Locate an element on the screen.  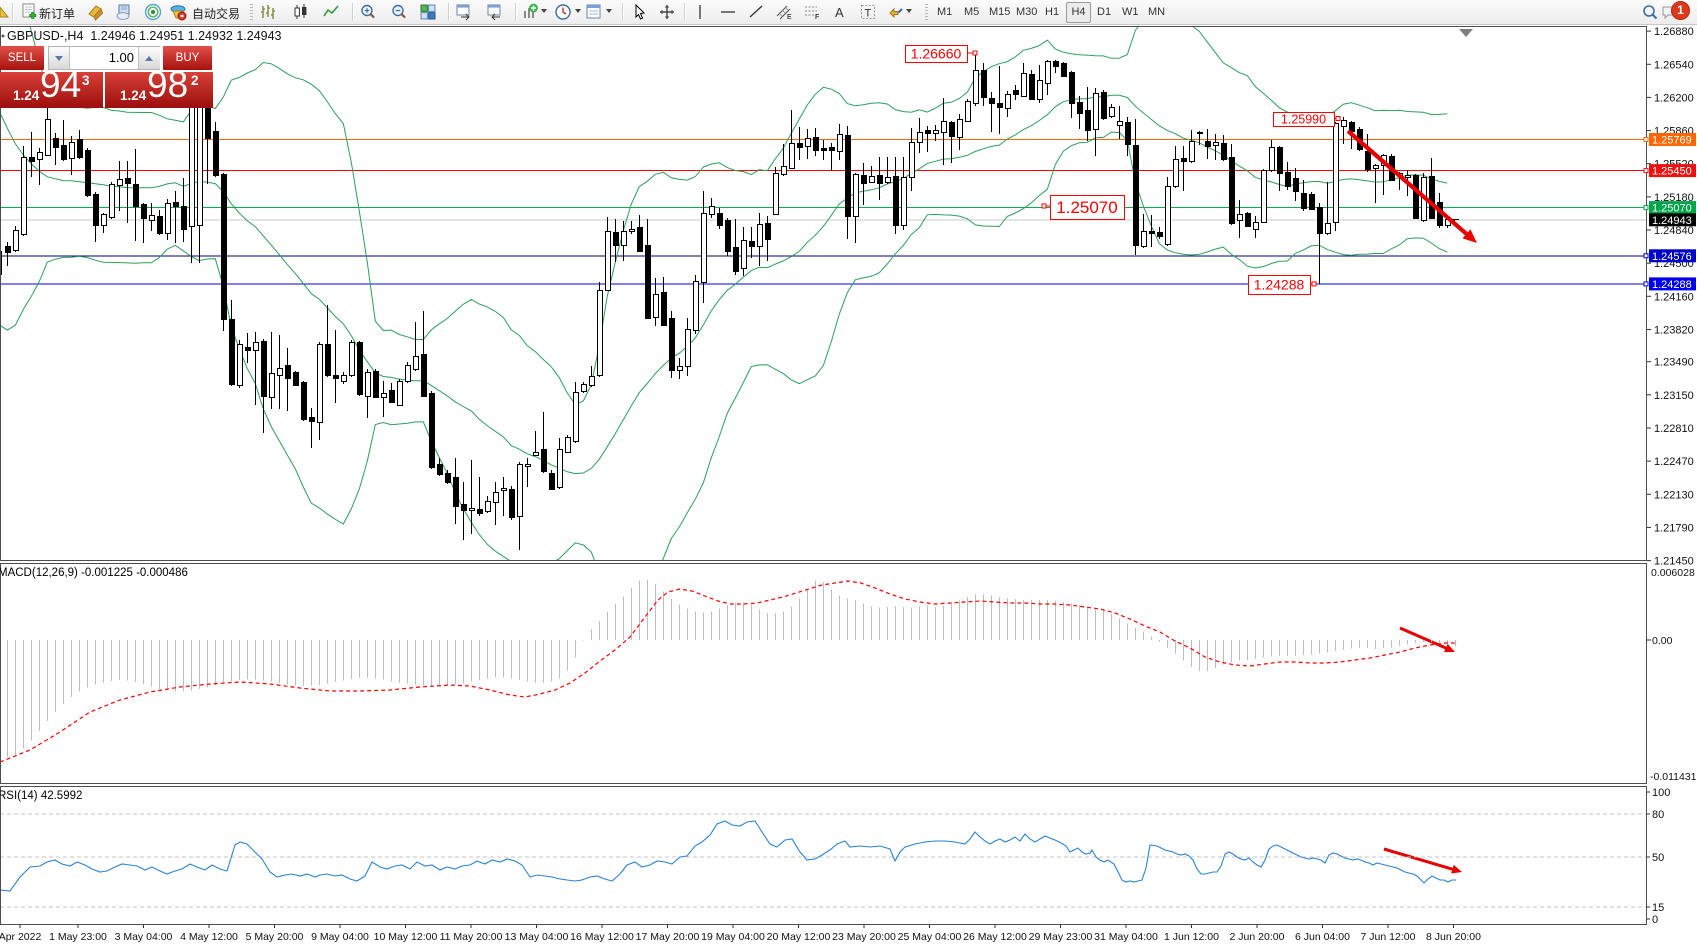
svg-text: 1.23820 is located at coordinates (1674, 331).